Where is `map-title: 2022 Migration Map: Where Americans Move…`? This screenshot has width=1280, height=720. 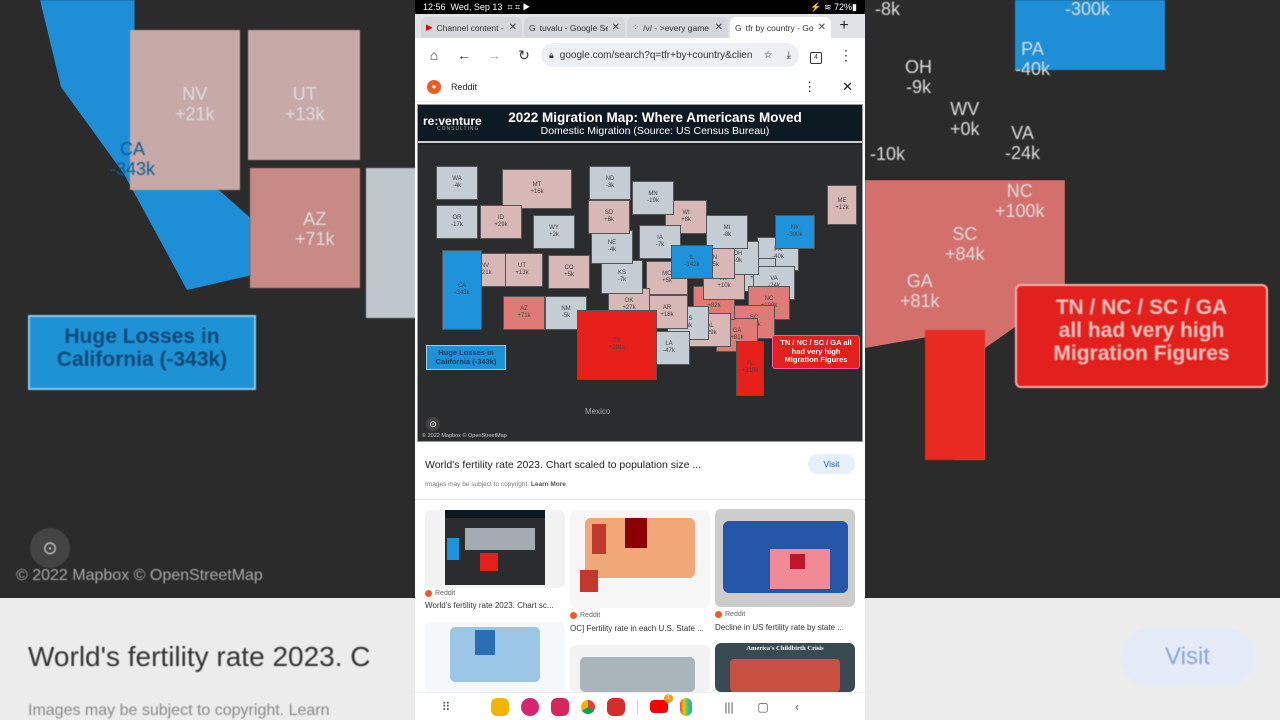
map-title: 2022 Migration Map: Where Americans Move… is located at coordinates (655, 117).